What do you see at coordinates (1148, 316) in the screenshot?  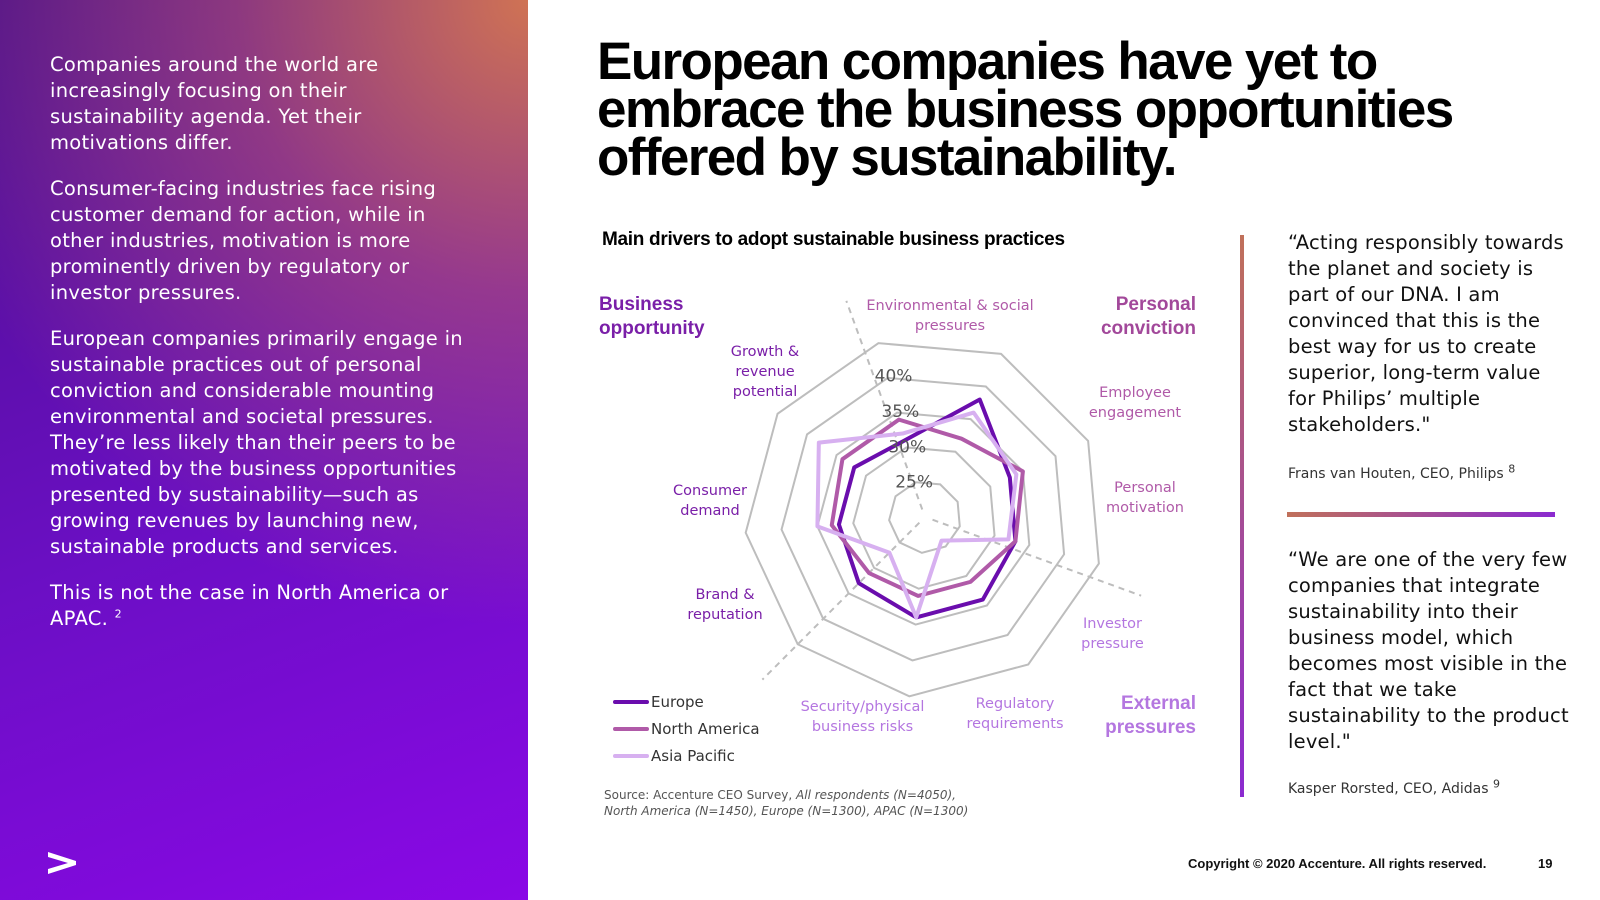 I see `group-label-personal: Personal conviction` at bounding box center [1148, 316].